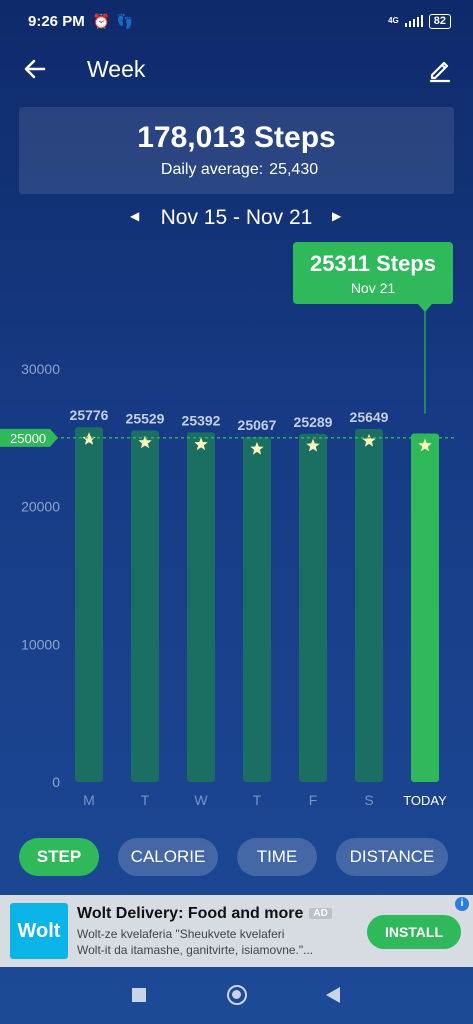 This screenshot has height=1024, width=473. I want to click on filter-distance: DISTANCE, so click(392, 857).